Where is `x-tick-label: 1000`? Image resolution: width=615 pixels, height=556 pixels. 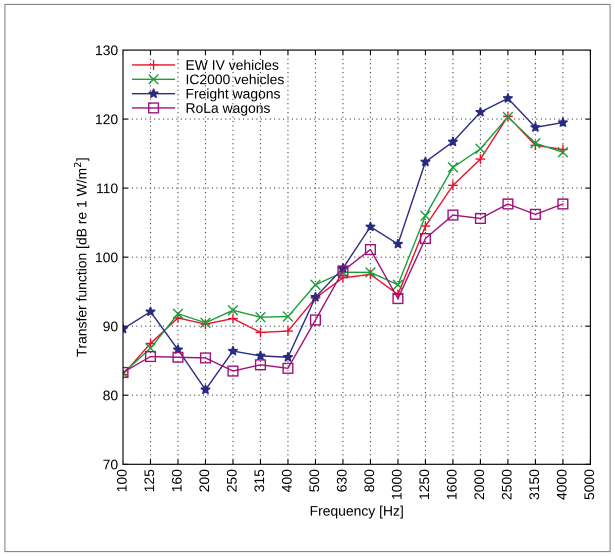 x-tick-label: 1000 is located at coordinates (397, 484).